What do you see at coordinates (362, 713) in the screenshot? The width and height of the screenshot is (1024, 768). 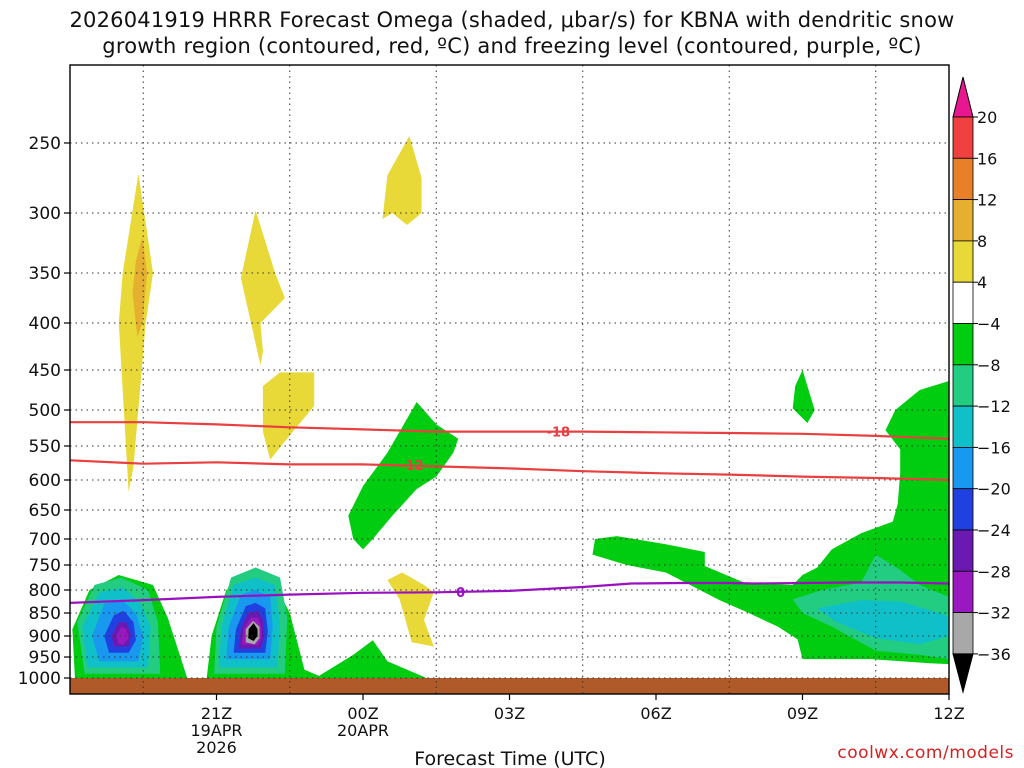 I see `x-tick-label: 00Z` at bounding box center [362, 713].